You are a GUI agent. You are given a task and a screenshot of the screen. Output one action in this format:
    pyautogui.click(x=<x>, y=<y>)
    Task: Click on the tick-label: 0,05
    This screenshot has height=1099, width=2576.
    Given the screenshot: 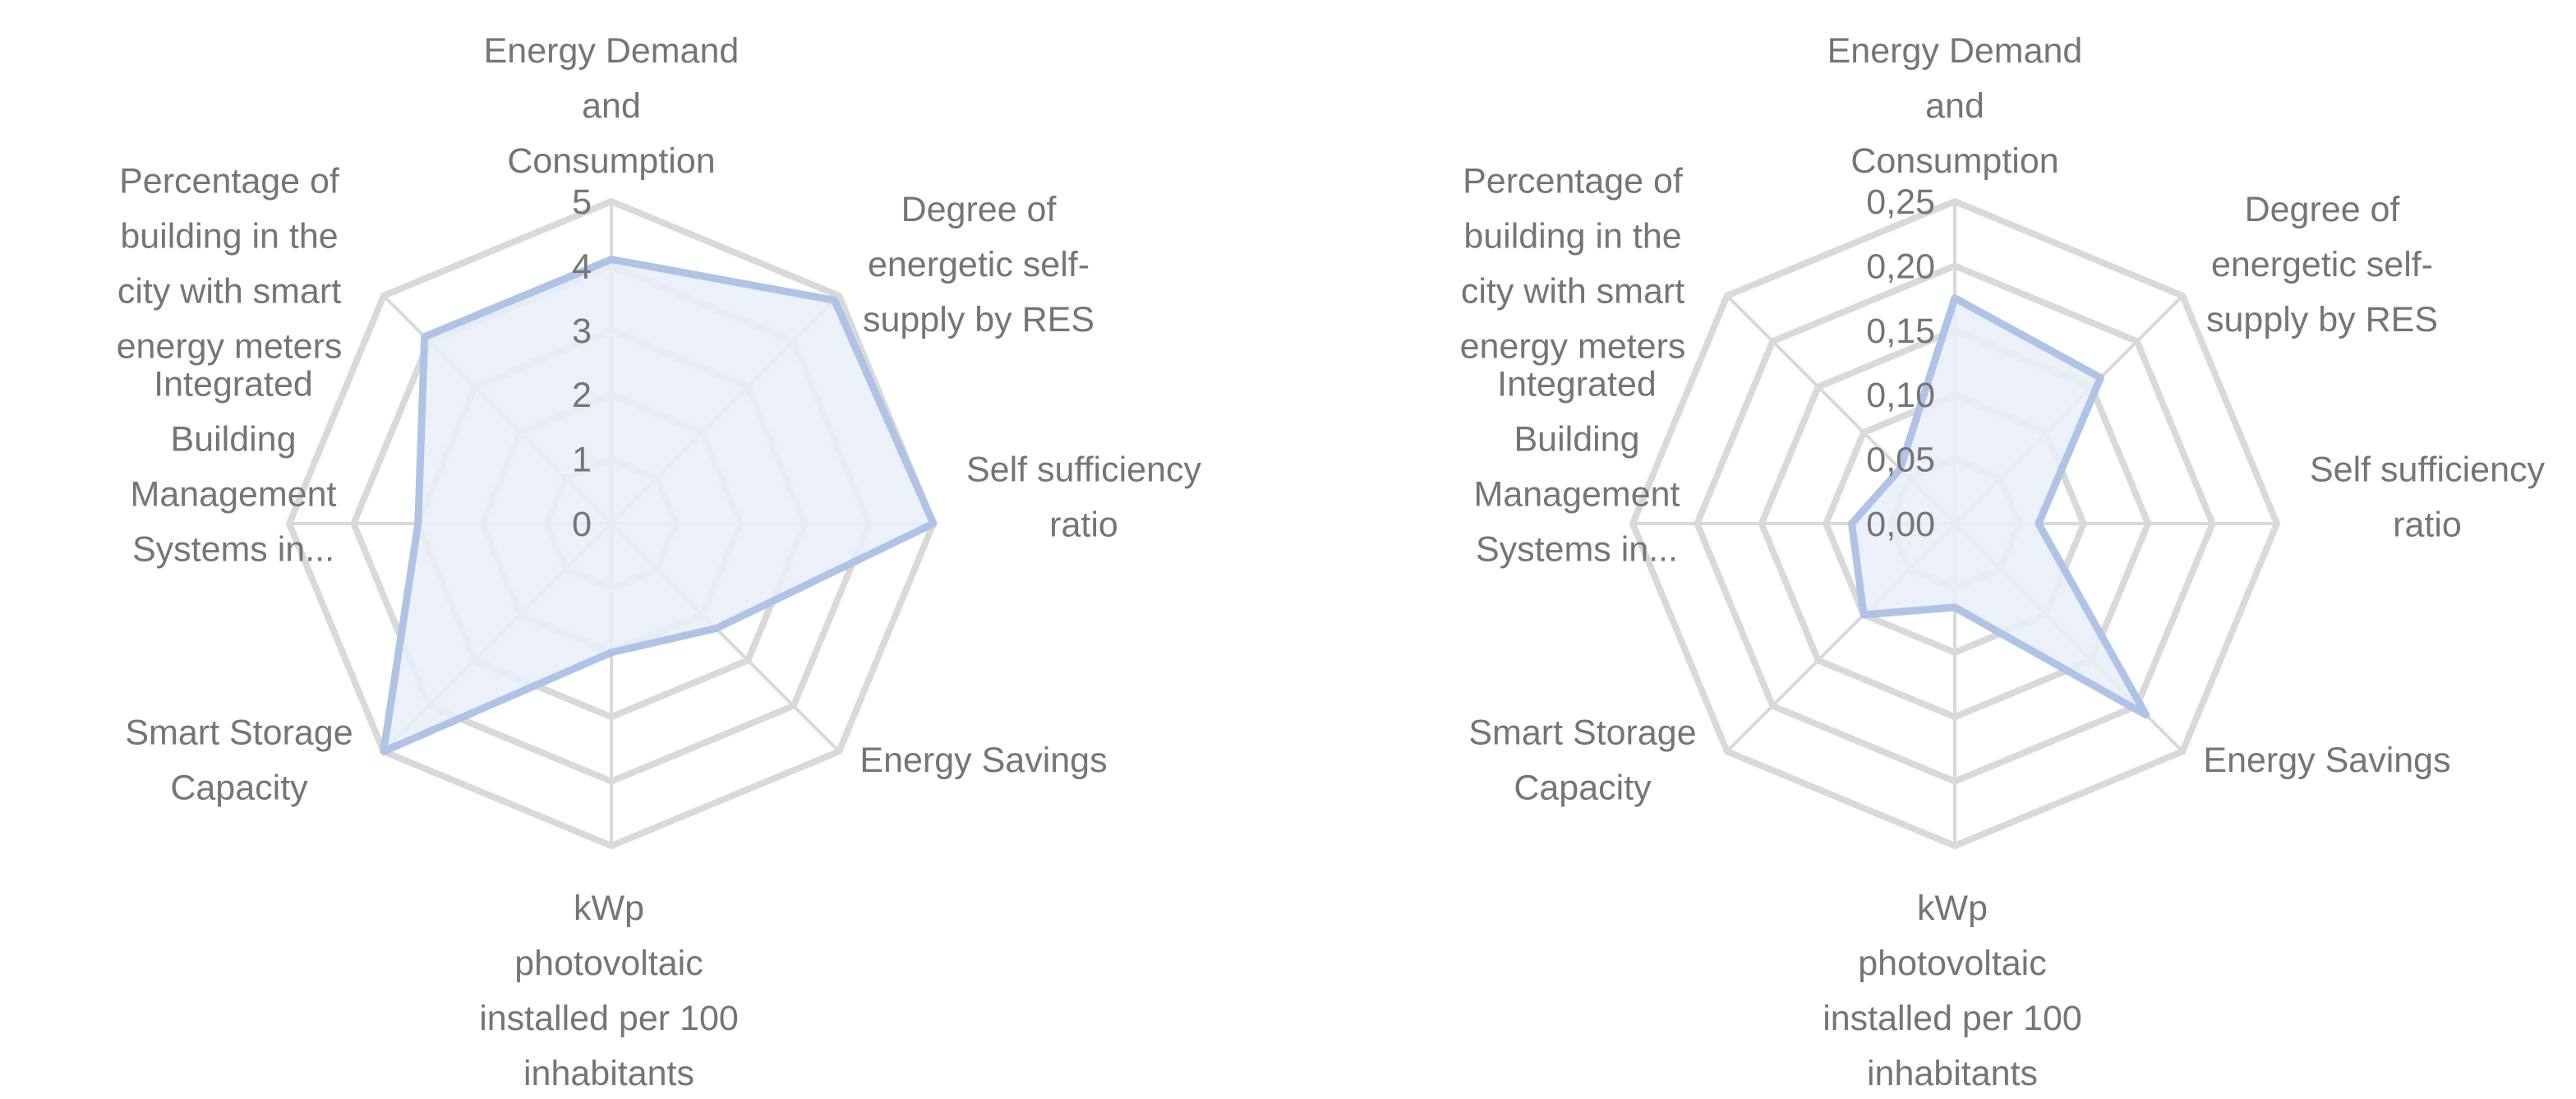 What is the action you would take?
    pyautogui.click(x=1900, y=461)
    